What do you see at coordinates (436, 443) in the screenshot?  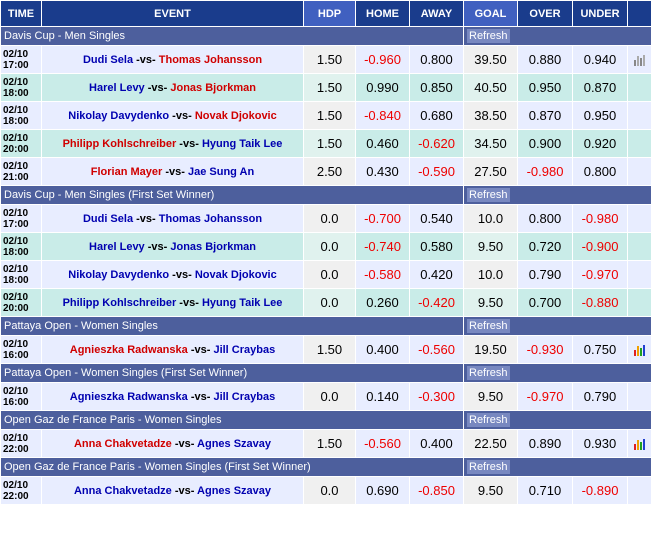 I see `away-odds-cell: 0.400` at bounding box center [436, 443].